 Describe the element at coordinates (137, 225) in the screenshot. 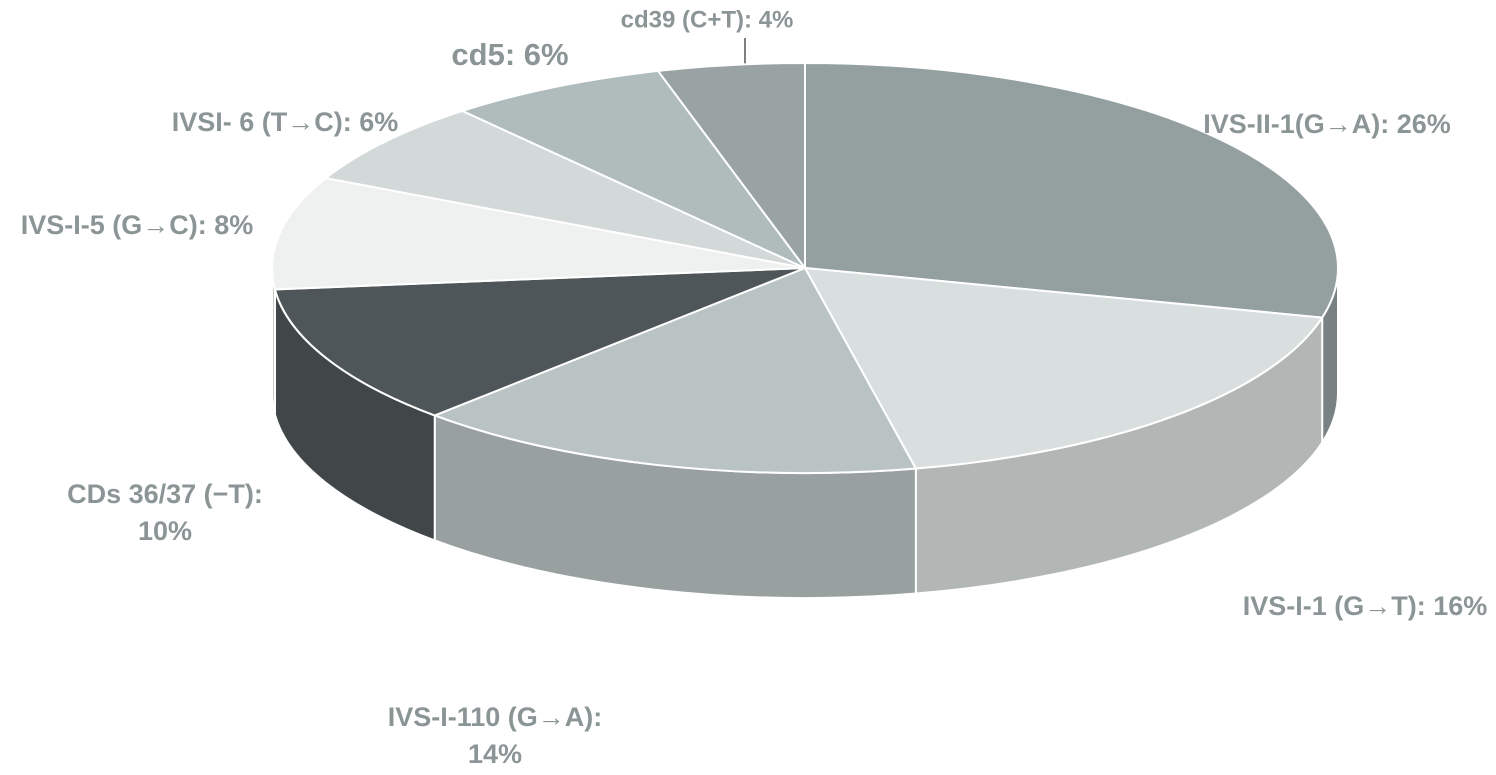

I see `data-label: IVS-I-5 (G→C): 8%` at that location.